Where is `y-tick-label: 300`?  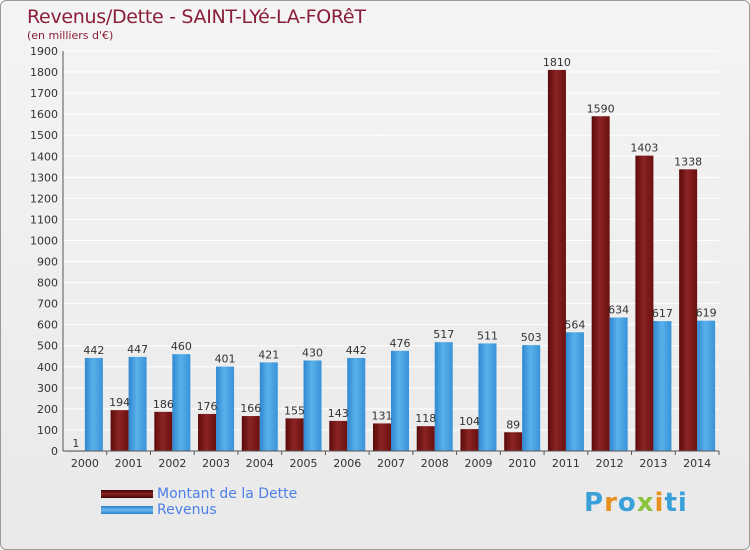
y-tick-label: 300 is located at coordinates (47, 388).